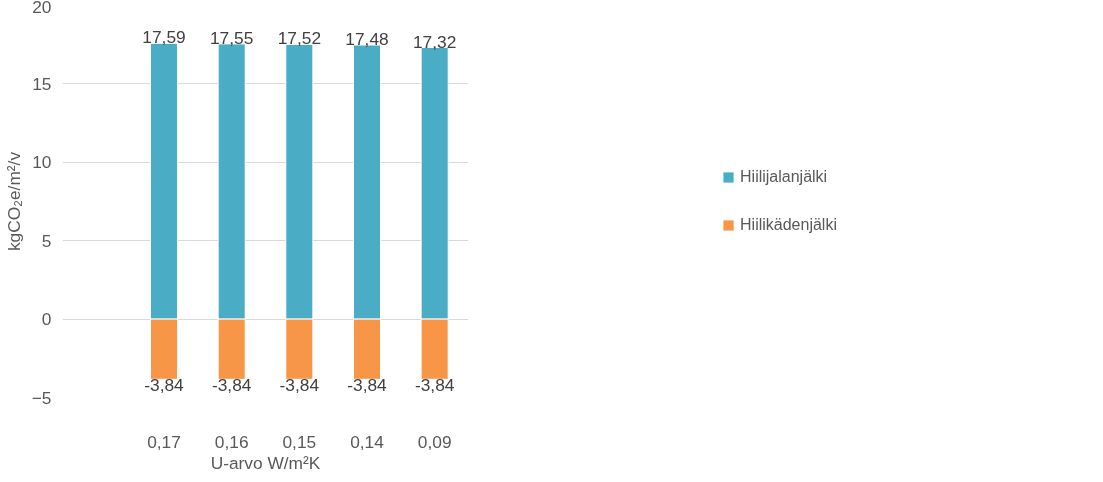  I want to click on y-tick-label: 10, so click(42, 162).